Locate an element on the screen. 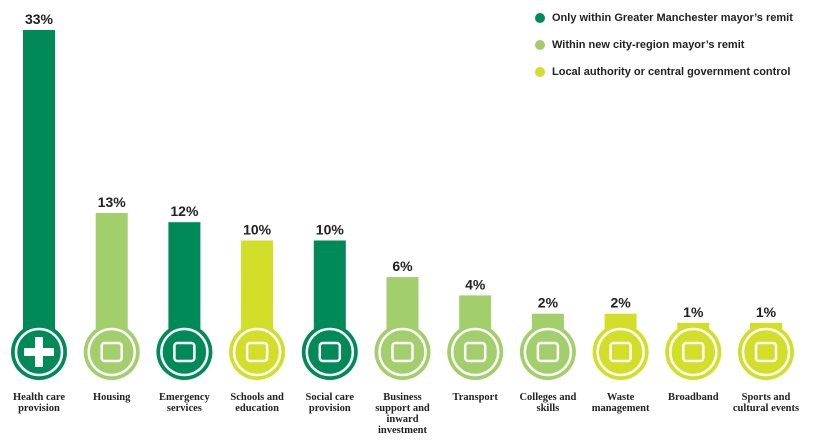 The height and width of the screenshot is (440, 826). bar is located at coordinates (39, 191).